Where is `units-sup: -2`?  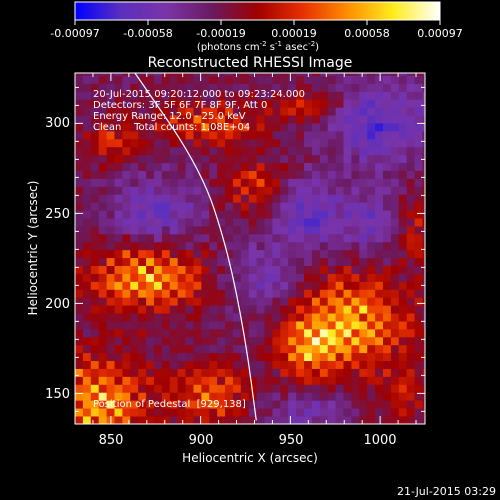
units-sup: -2 is located at coordinates (263, 44).